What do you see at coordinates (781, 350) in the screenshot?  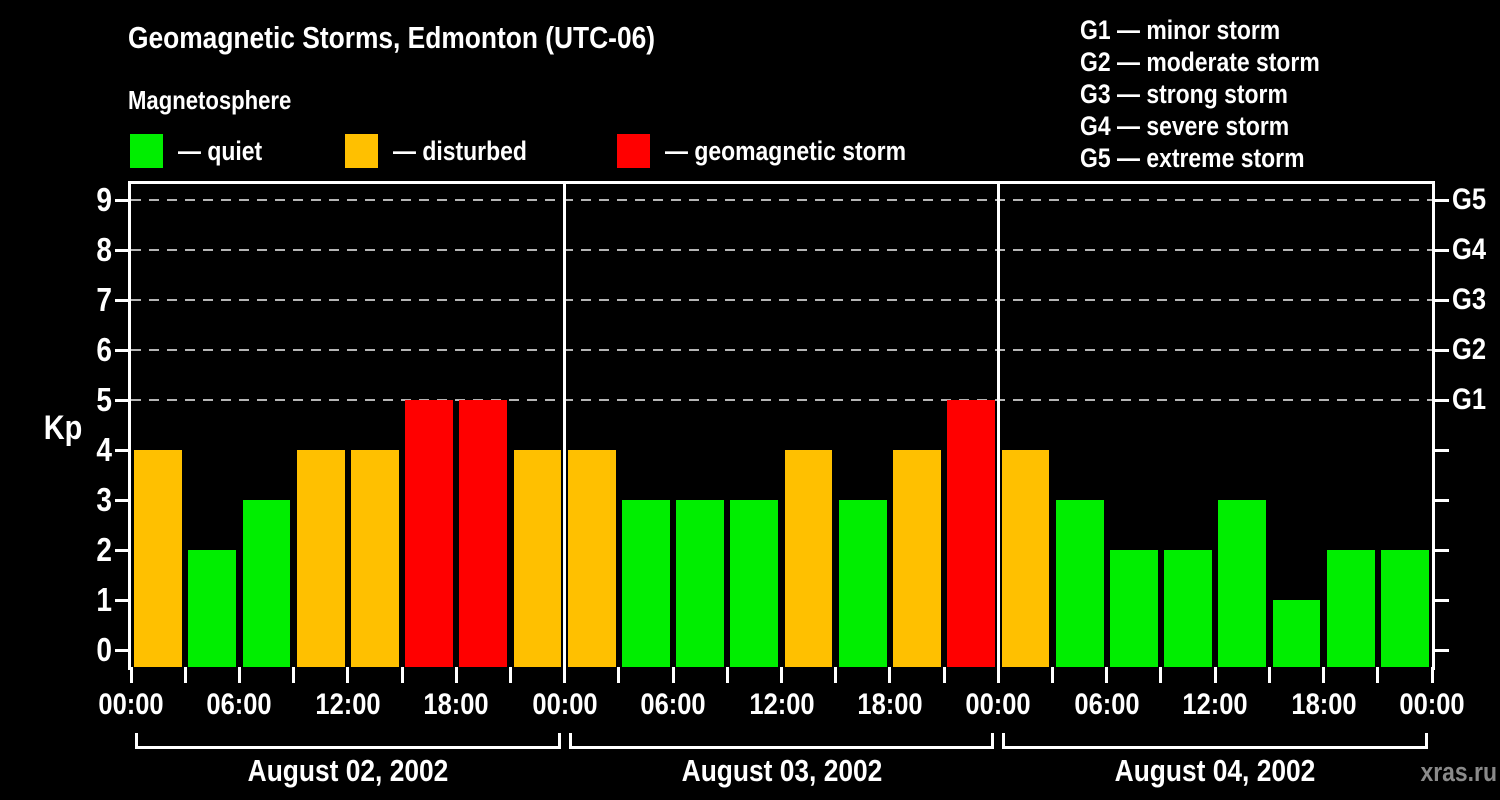 I see `gridline-kp6` at bounding box center [781, 350].